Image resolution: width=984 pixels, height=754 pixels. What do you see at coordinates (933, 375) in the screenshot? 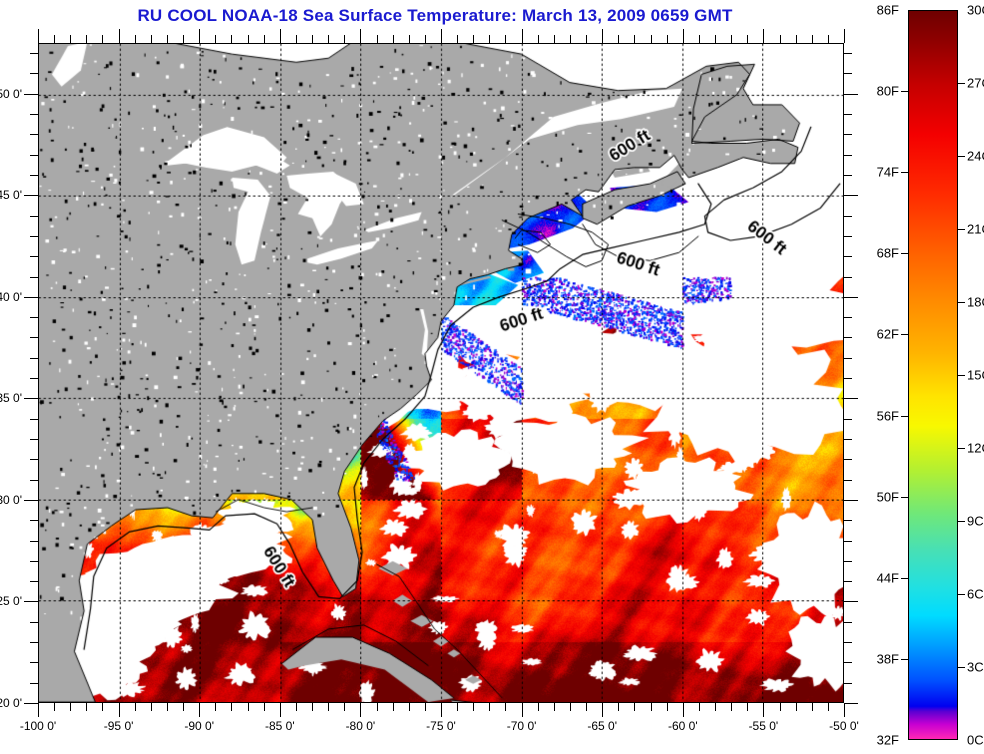
I see `colorbar-gradient` at bounding box center [933, 375].